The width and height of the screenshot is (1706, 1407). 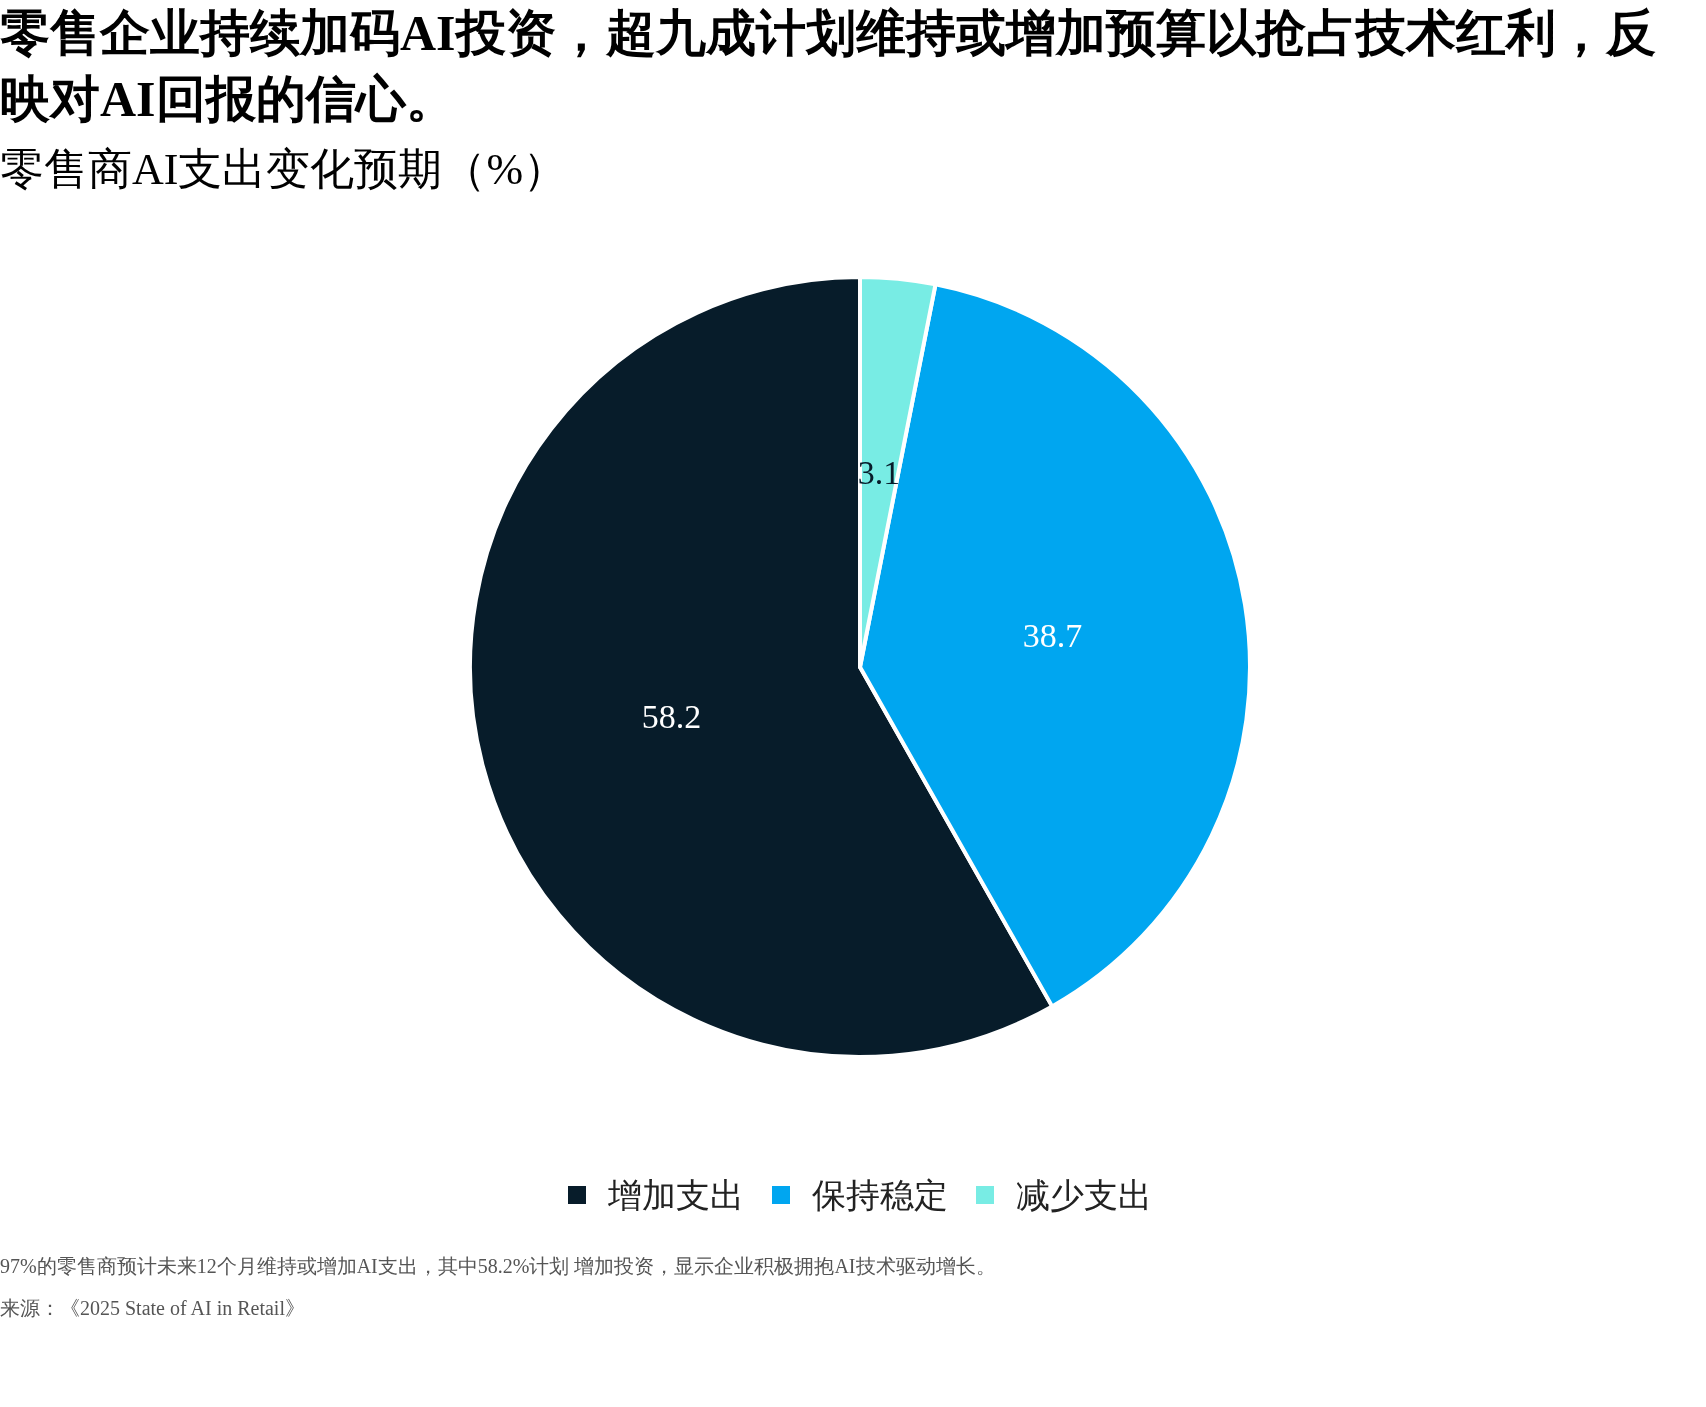 What do you see at coordinates (1084, 1195) in the screenshot?
I see `legend-label: 减少支出` at bounding box center [1084, 1195].